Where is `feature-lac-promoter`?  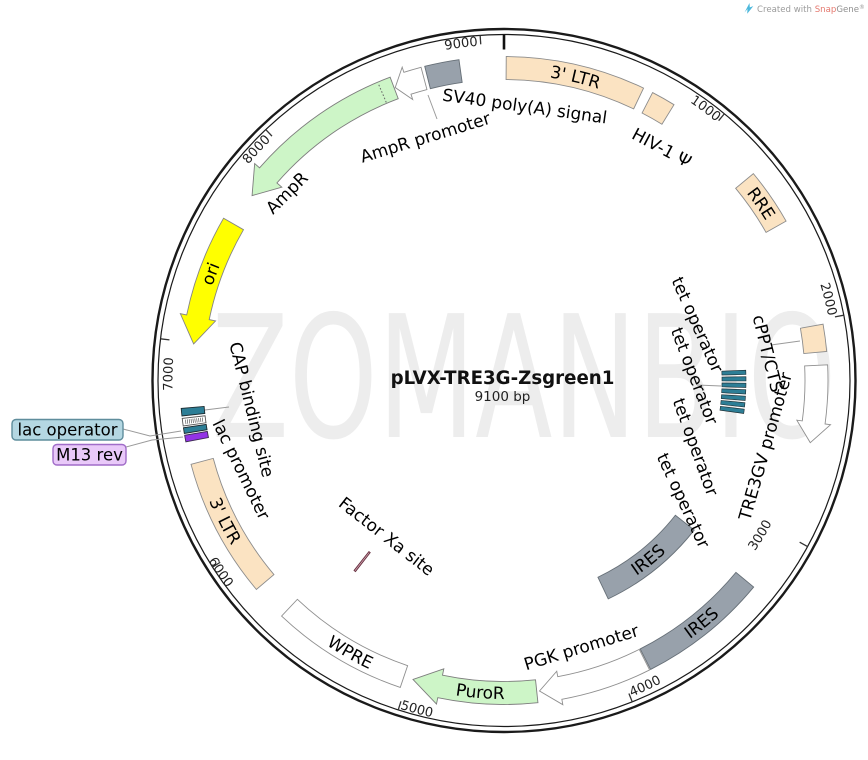 feature-lac-promoter is located at coordinates (194, 421).